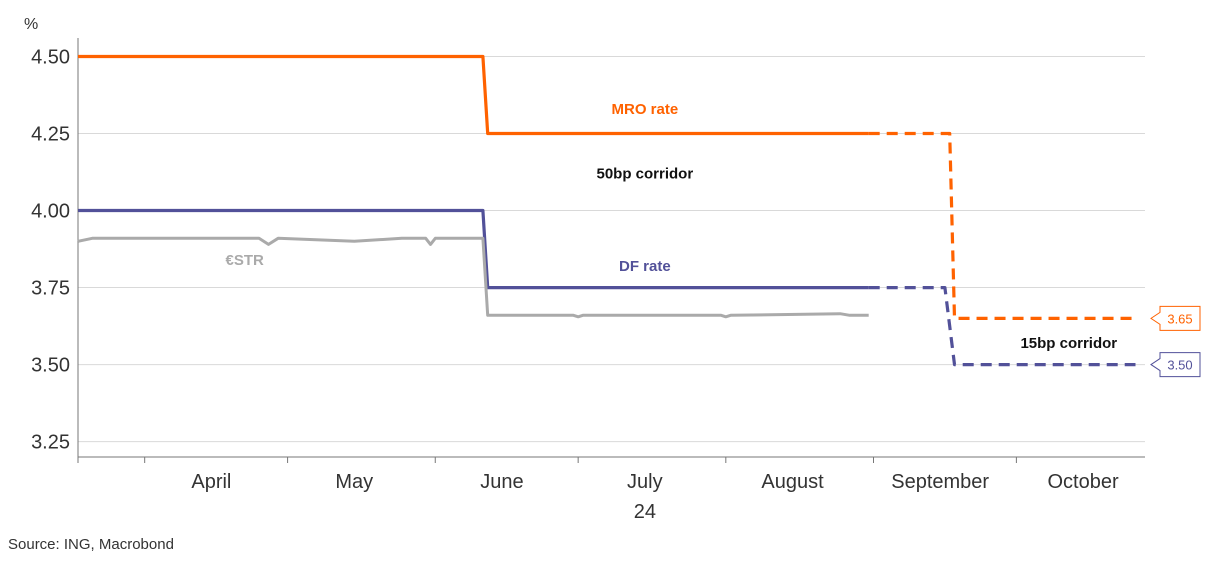 This screenshot has width=1222, height=567. What do you see at coordinates (354, 482) in the screenshot?
I see `x-tick-label: May` at bounding box center [354, 482].